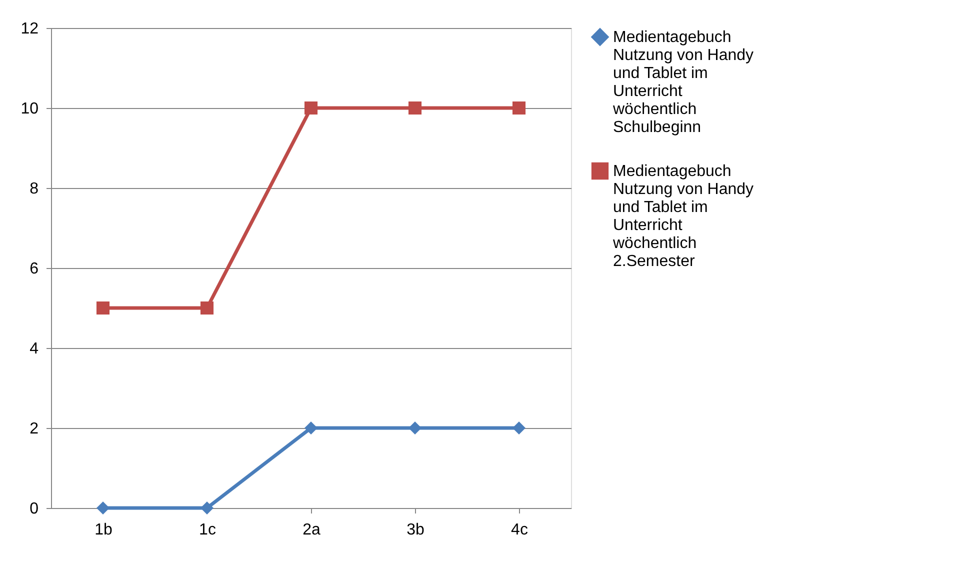  I want to click on y-tick-label: 0, so click(34, 509).